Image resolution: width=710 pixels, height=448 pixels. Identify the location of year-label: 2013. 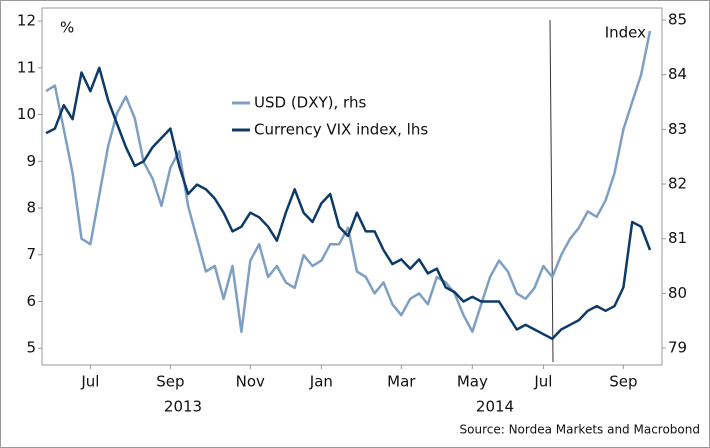
(183, 407).